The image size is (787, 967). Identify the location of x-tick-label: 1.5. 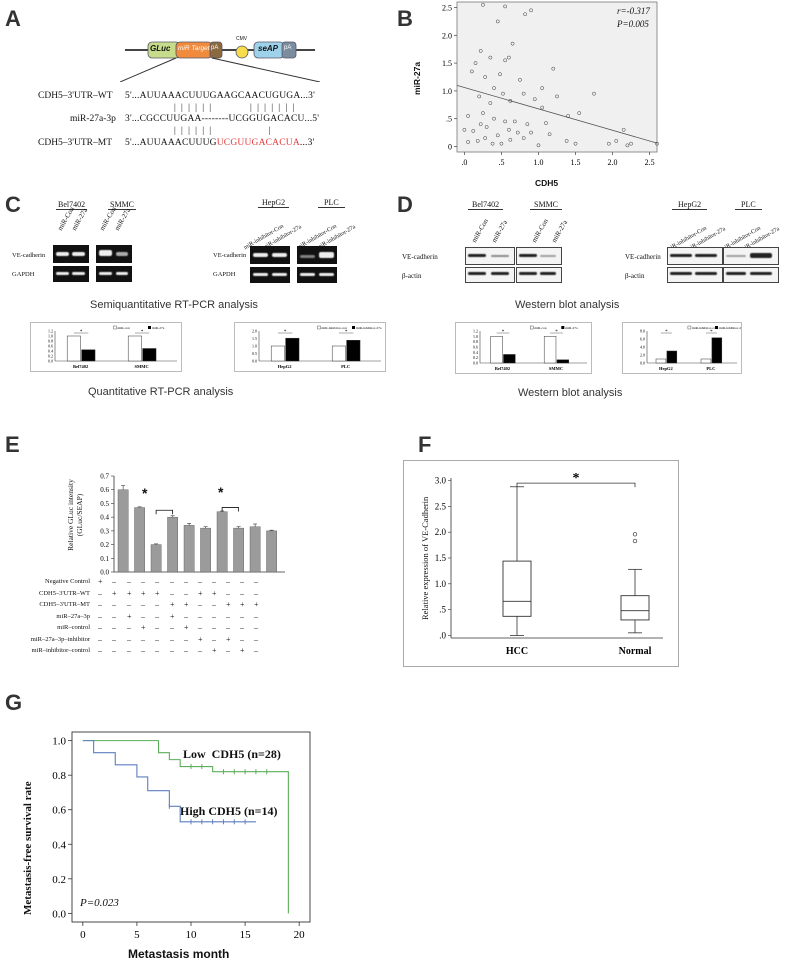
(576, 162).